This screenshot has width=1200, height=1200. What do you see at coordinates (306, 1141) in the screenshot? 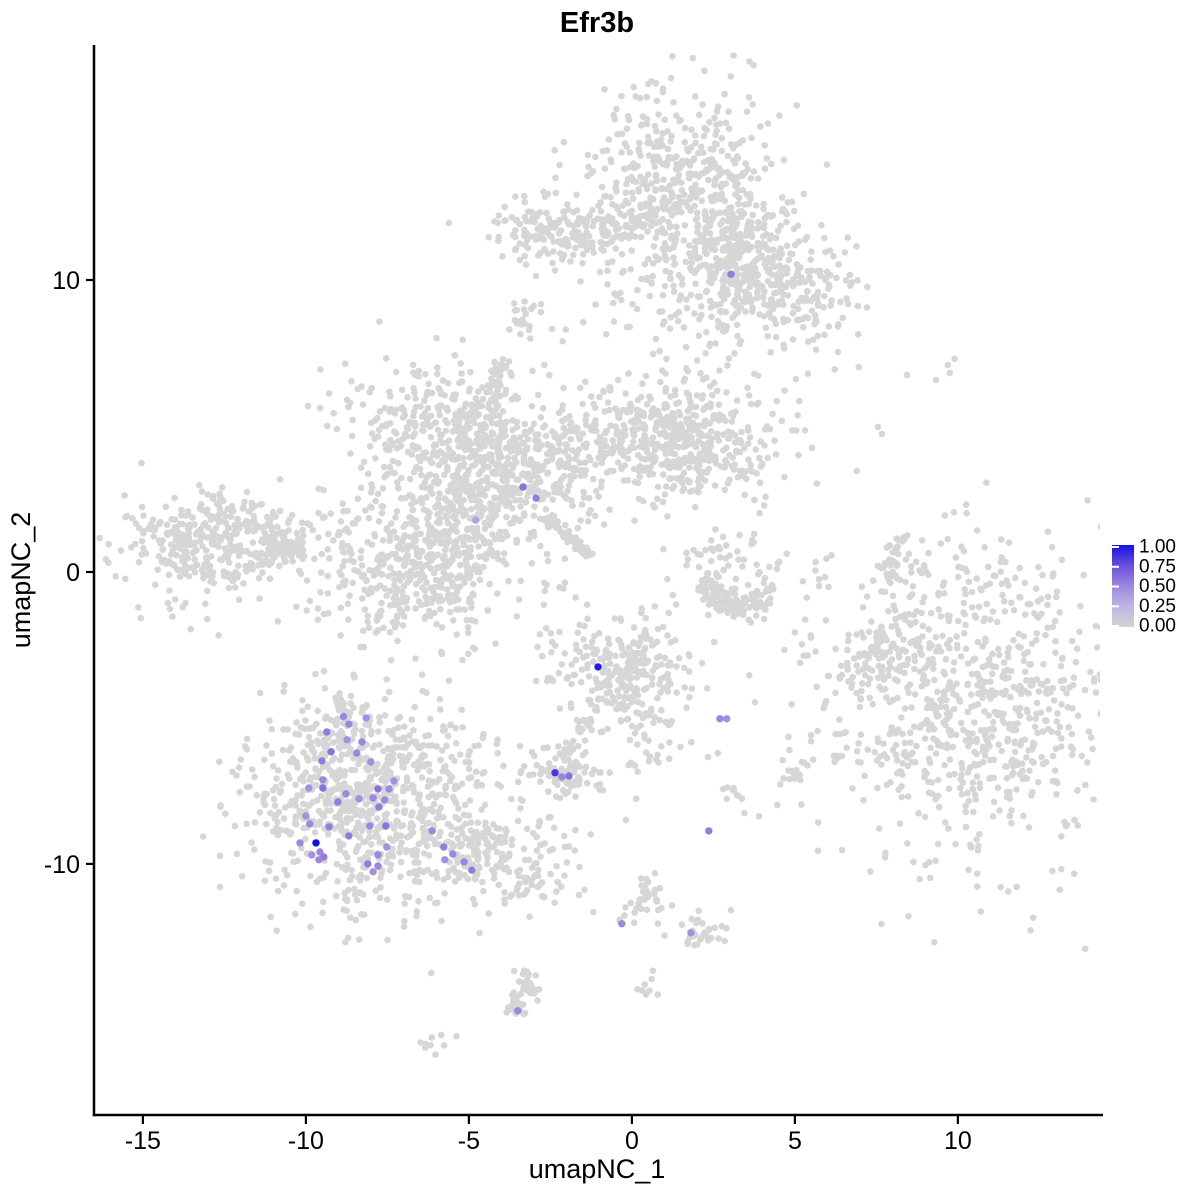
I see `x-tick-label: -10` at bounding box center [306, 1141].